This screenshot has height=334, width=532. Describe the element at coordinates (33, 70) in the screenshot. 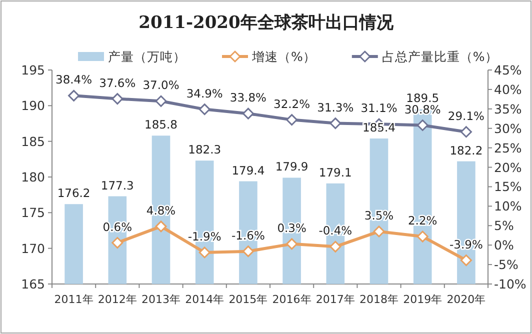

I see `y-tick-label: 195` at that location.